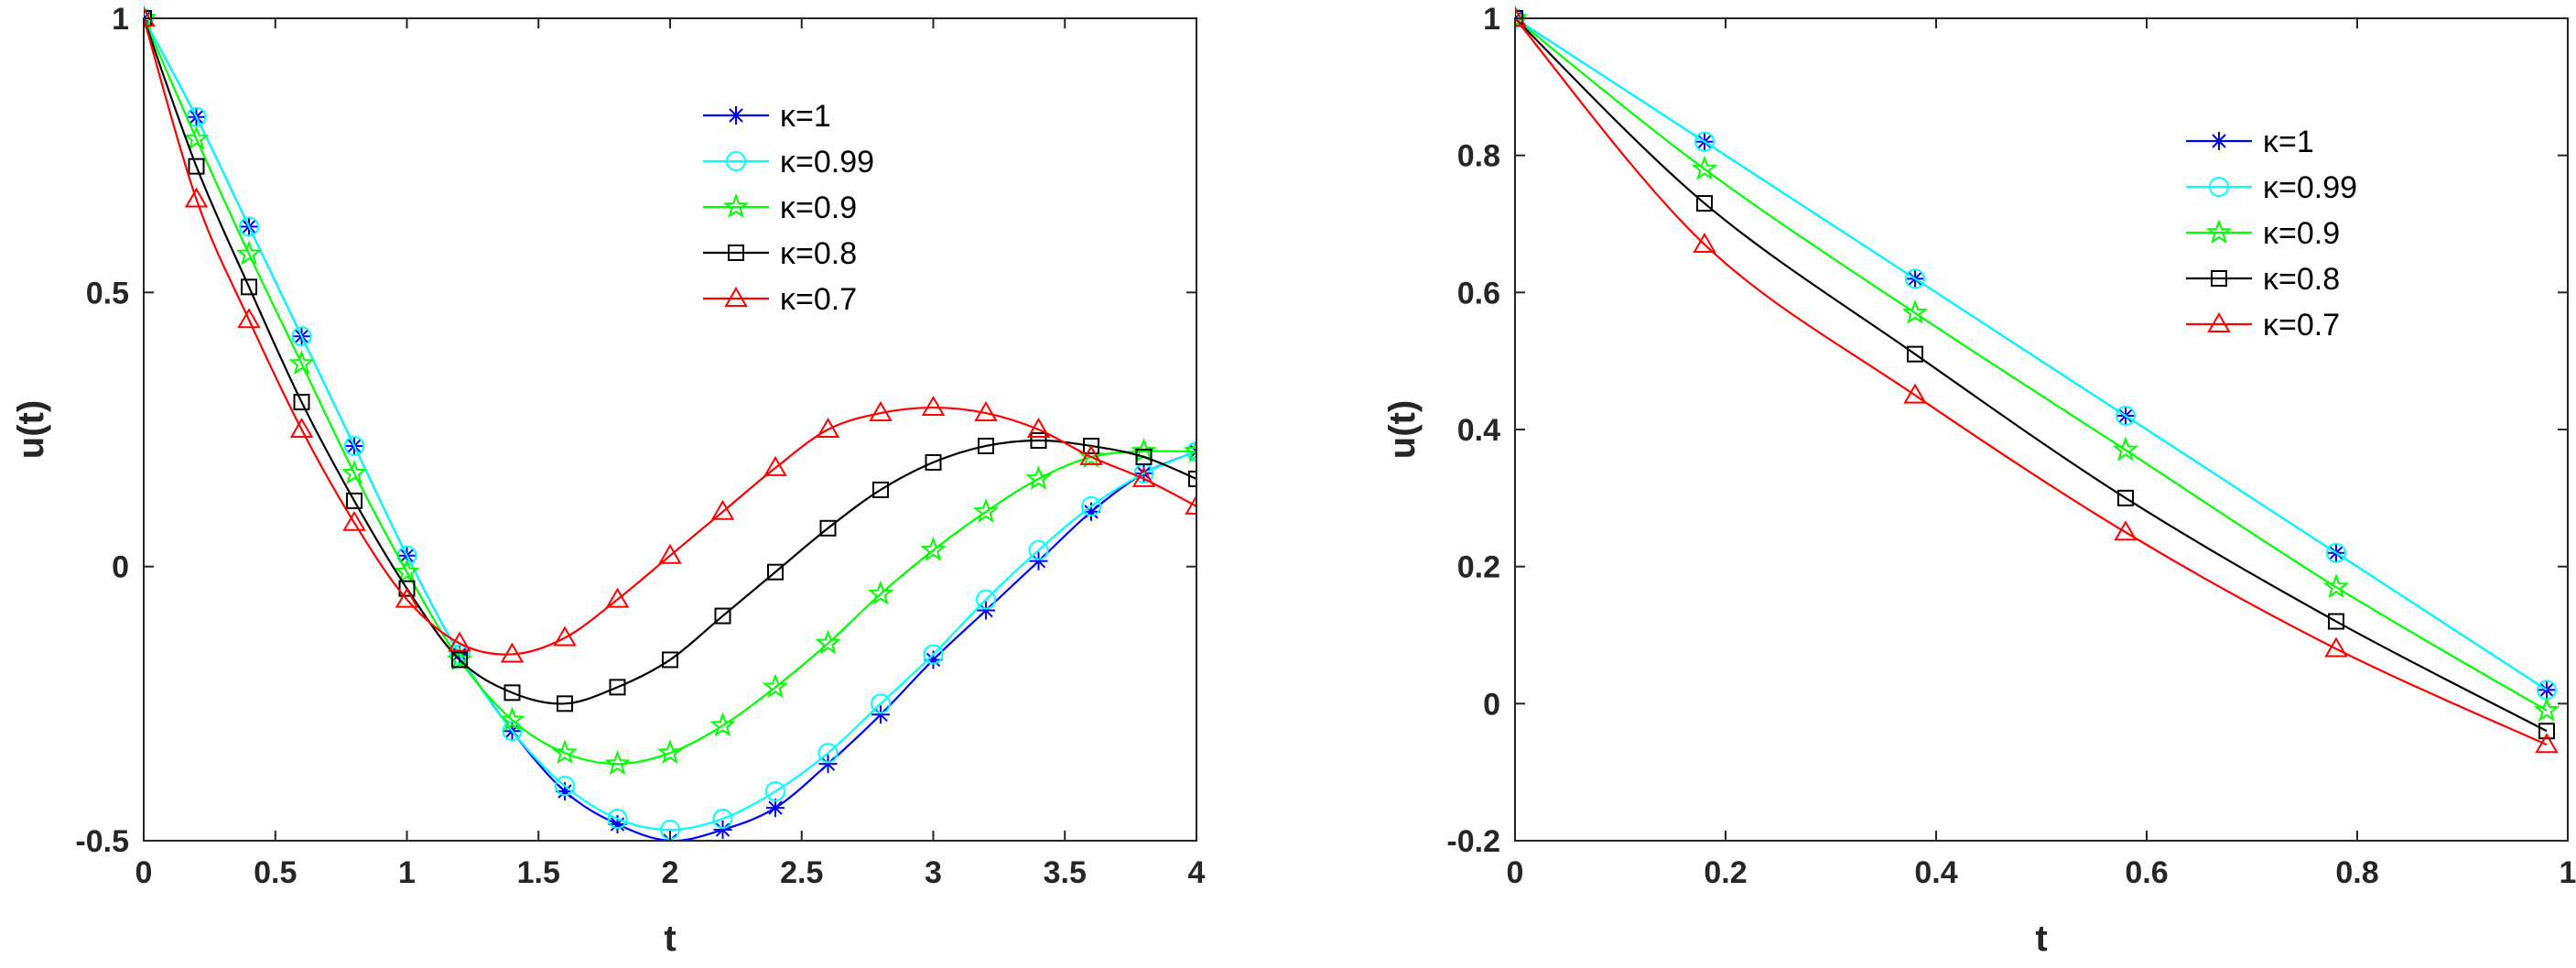  Describe the element at coordinates (2041, 939) in the screenshot. I see `x-axis-label: t` at that location.